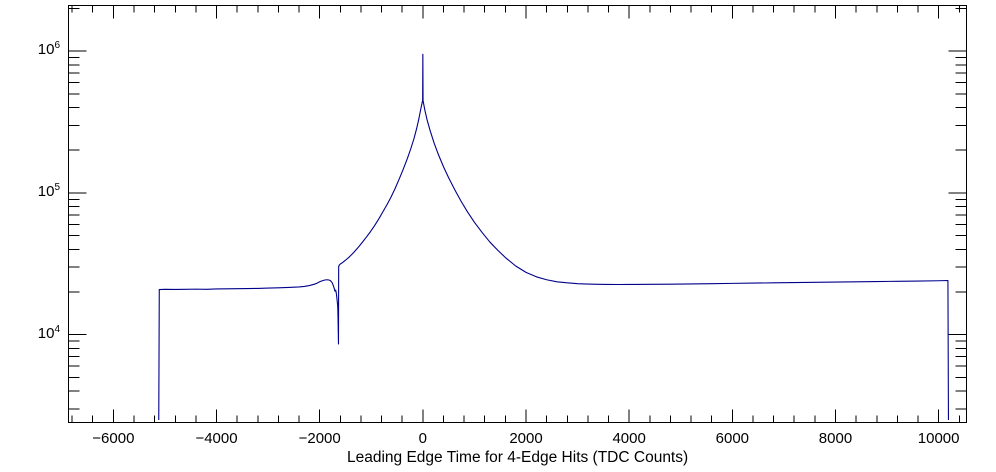 The height and width of the screenshot is (472, 996). What do you see at coordinates (938, 438) in the screenshot?
I see `x-axis-tick-label: 10000` at bounding box center [938, 438].